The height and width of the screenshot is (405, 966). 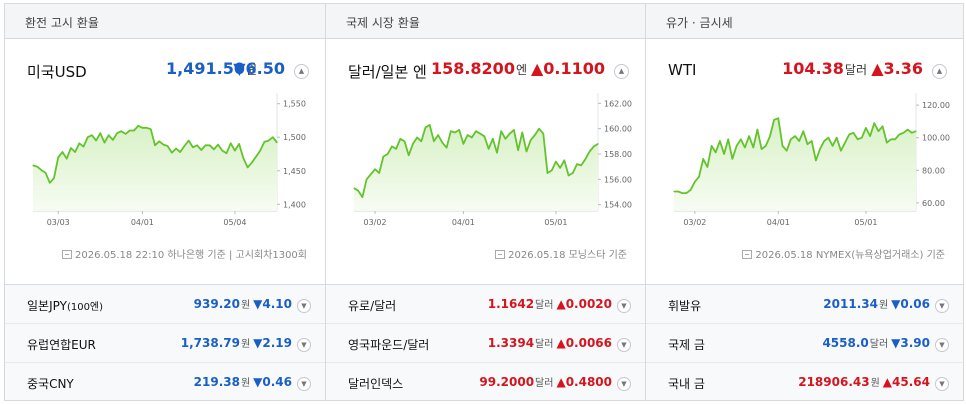 I want to click on item-quote: 939.20원 ▼4.10 ▼, so click(x=252, y=304).